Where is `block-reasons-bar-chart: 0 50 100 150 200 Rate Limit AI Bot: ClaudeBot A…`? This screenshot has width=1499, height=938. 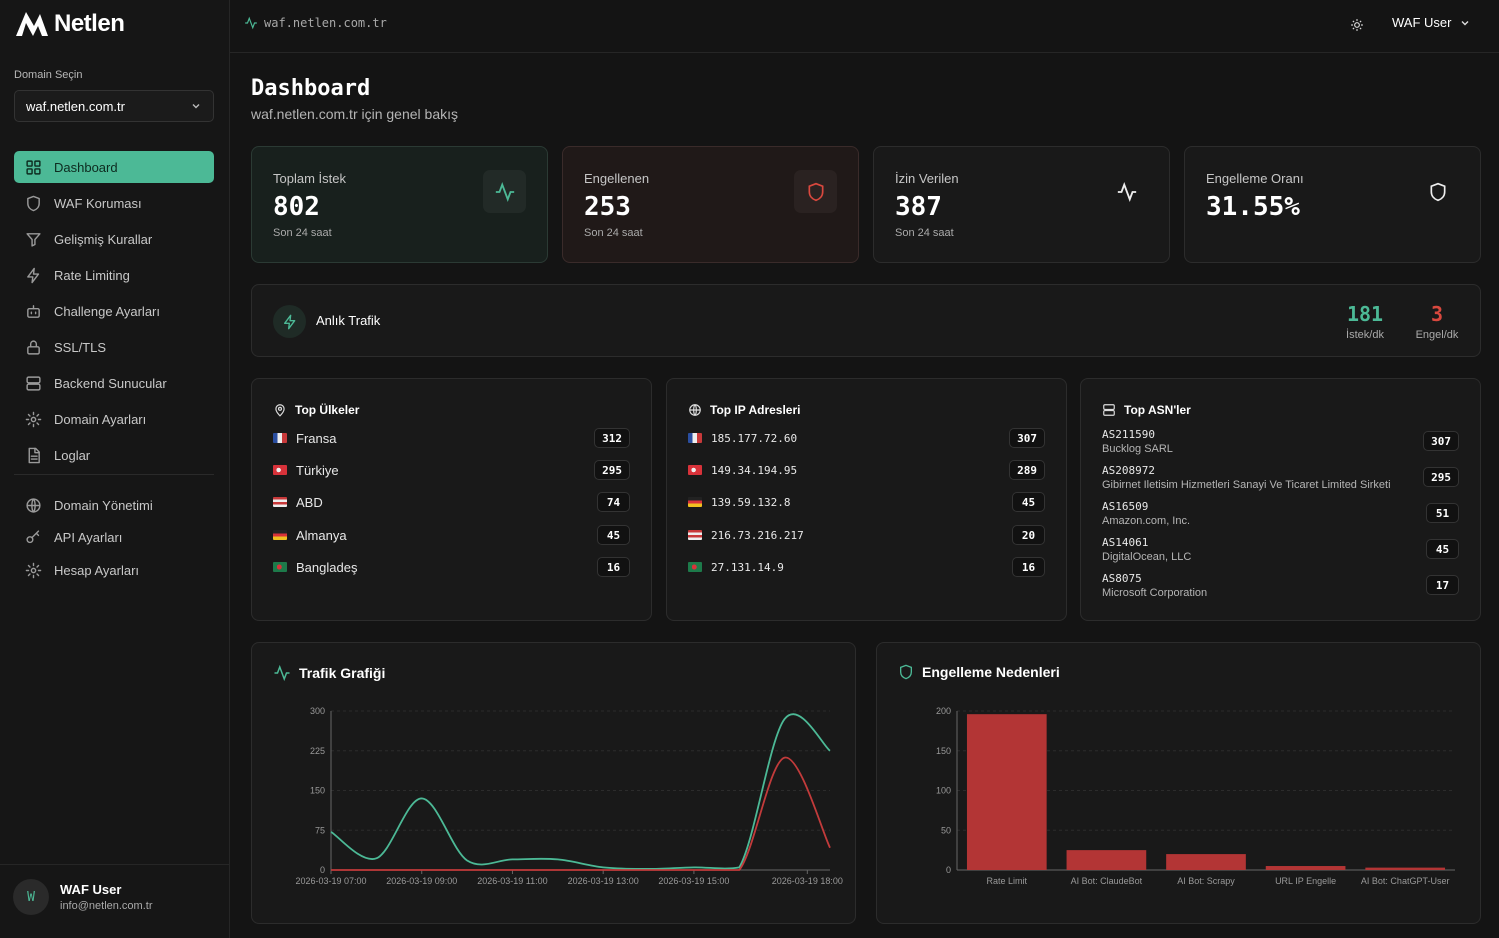
block-reasons-bar-chart: 0 50 100 150 200 Rate Limit AI Bot: ClaudeBot A… is located at coordinates (1195, 796).